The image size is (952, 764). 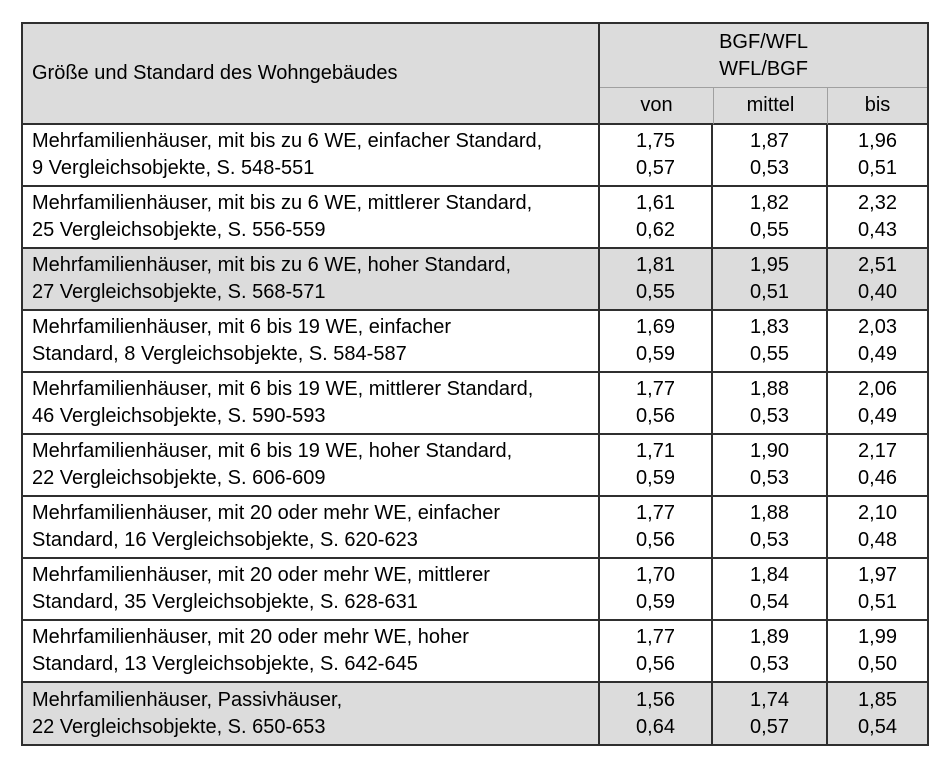 What do you see at coordinates (655, 141) in the screenshot?
I see `von-bgf-wfl-value: 1,75` at bounding box center [655, 141].